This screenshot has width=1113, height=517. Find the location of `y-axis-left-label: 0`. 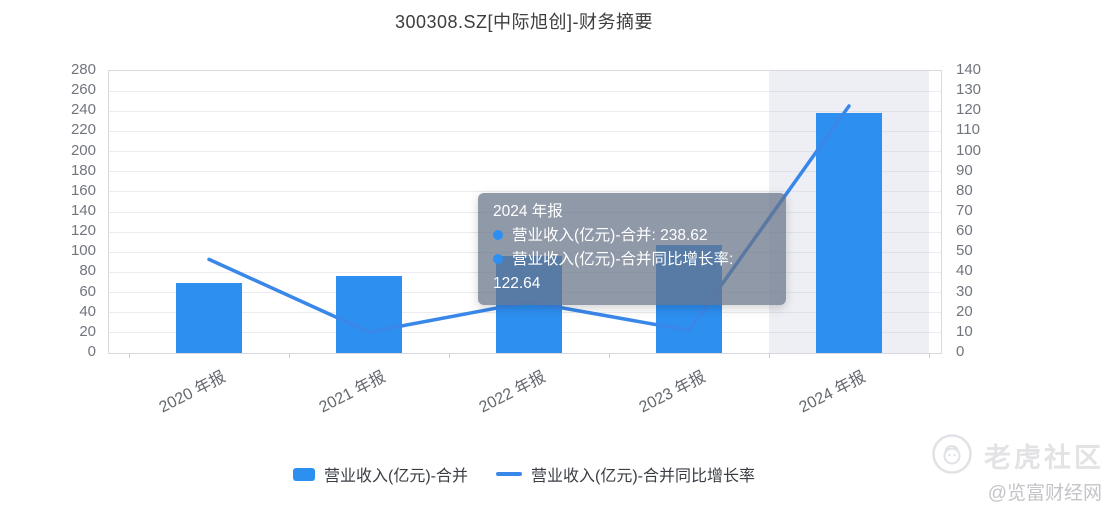

y-axis-left-label: 0 is located at coordinates (91, 351).